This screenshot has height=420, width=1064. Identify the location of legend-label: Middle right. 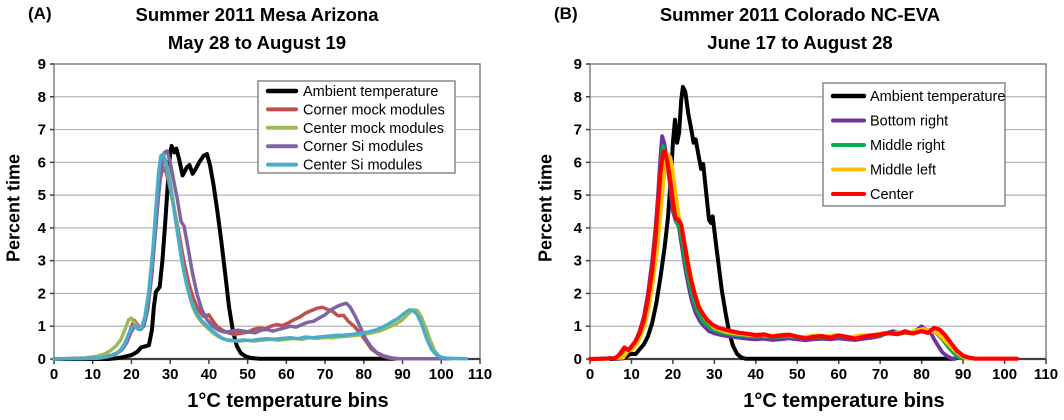
(907, 146).